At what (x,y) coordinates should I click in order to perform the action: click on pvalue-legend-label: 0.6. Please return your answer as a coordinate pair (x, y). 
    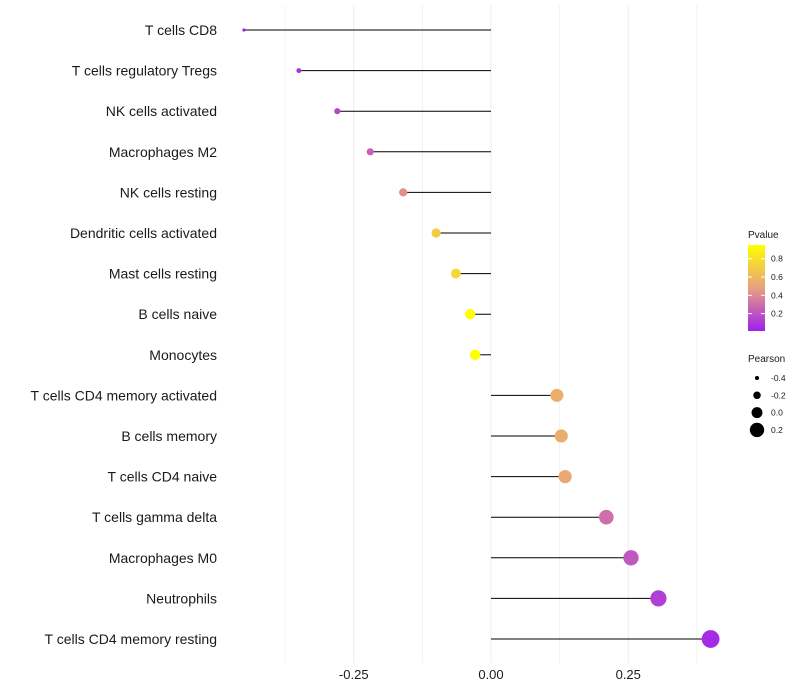
    Looking at the image, I should click on (777, 277).